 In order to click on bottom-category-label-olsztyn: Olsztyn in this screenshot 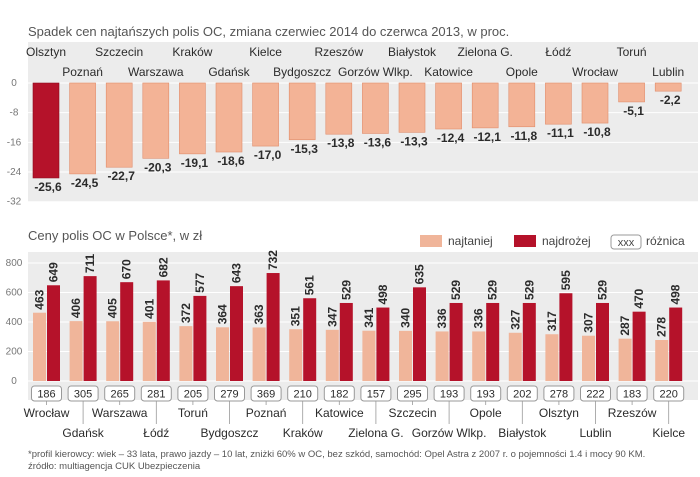, I will do `click(559, 413)`.